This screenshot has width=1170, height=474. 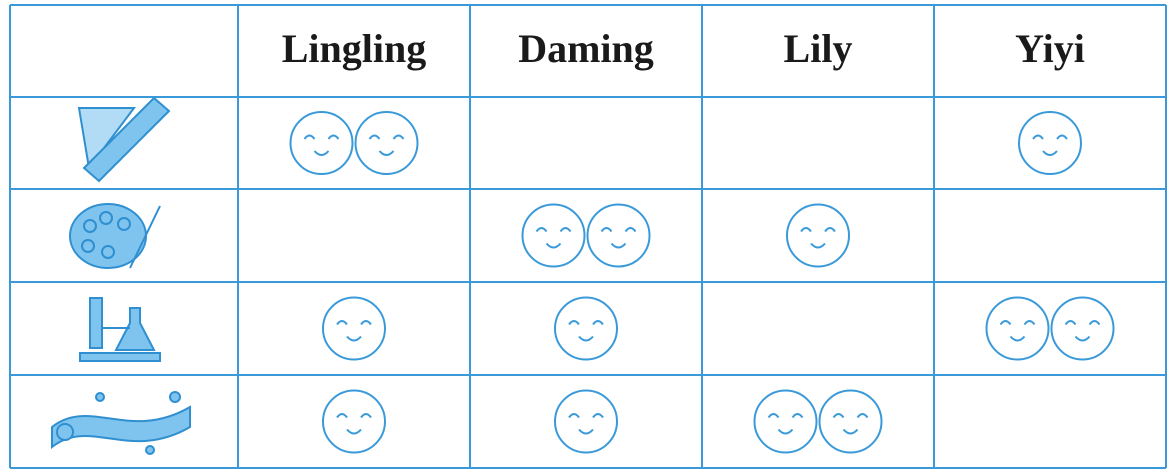 What do you see at coordinates (818, 48) in the screenshot?
I see `column-header: Lily` at bounding box center [818, 48].